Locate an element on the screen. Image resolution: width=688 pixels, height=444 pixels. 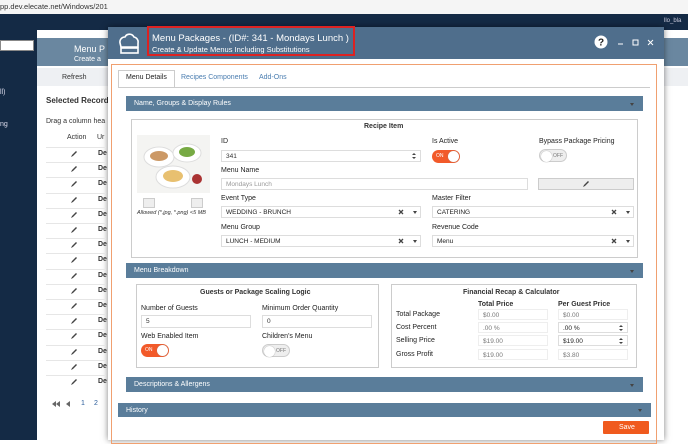
section-bar: Name, Groups & Display Rules is located at coordinates (384, 103).